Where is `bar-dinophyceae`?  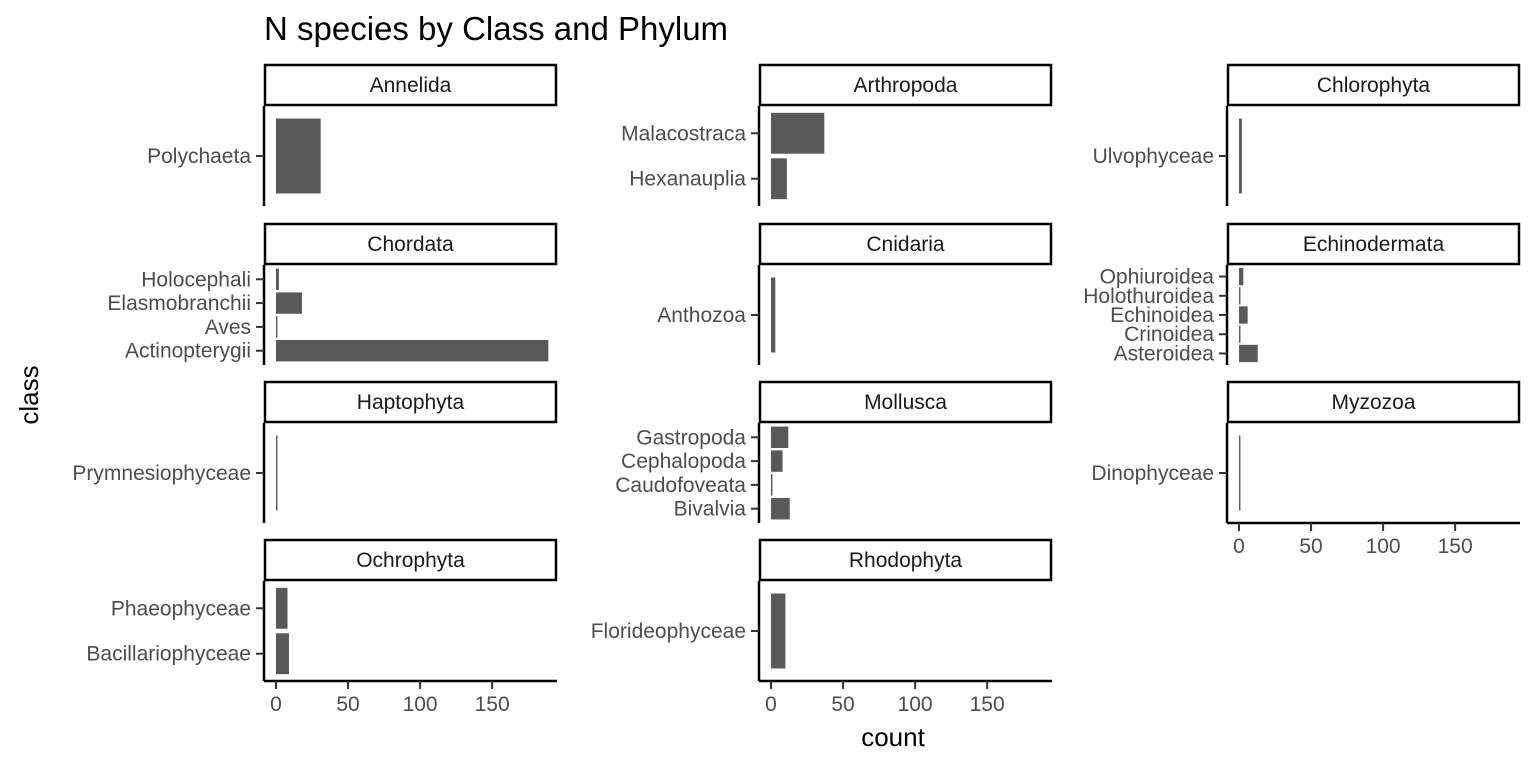
bar-dinophyceae is located at coordinates (1240, 473).